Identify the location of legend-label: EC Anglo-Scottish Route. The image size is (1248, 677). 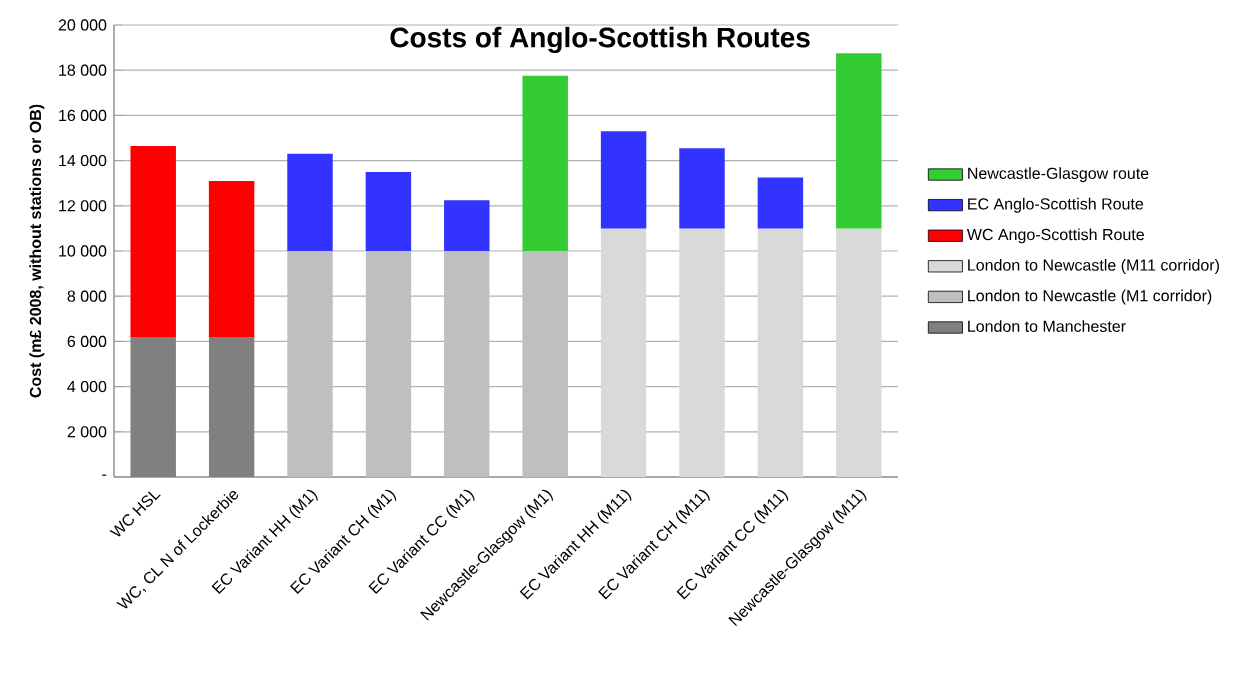
(1056, 205).